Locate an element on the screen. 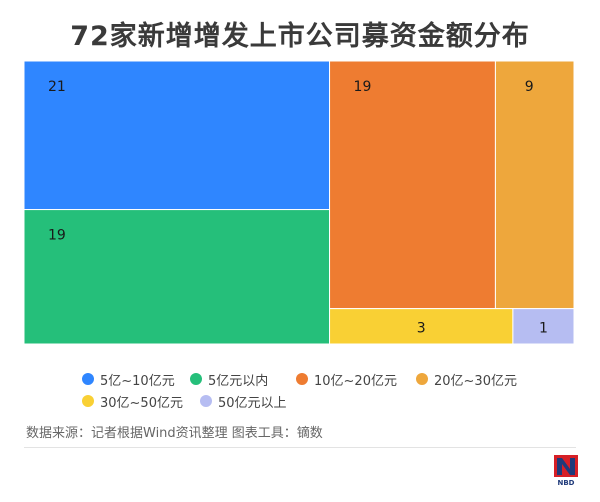 The width and height of the screenshot is (600, 502). treemap-cell: 9 is located at coordinates (534, 185).